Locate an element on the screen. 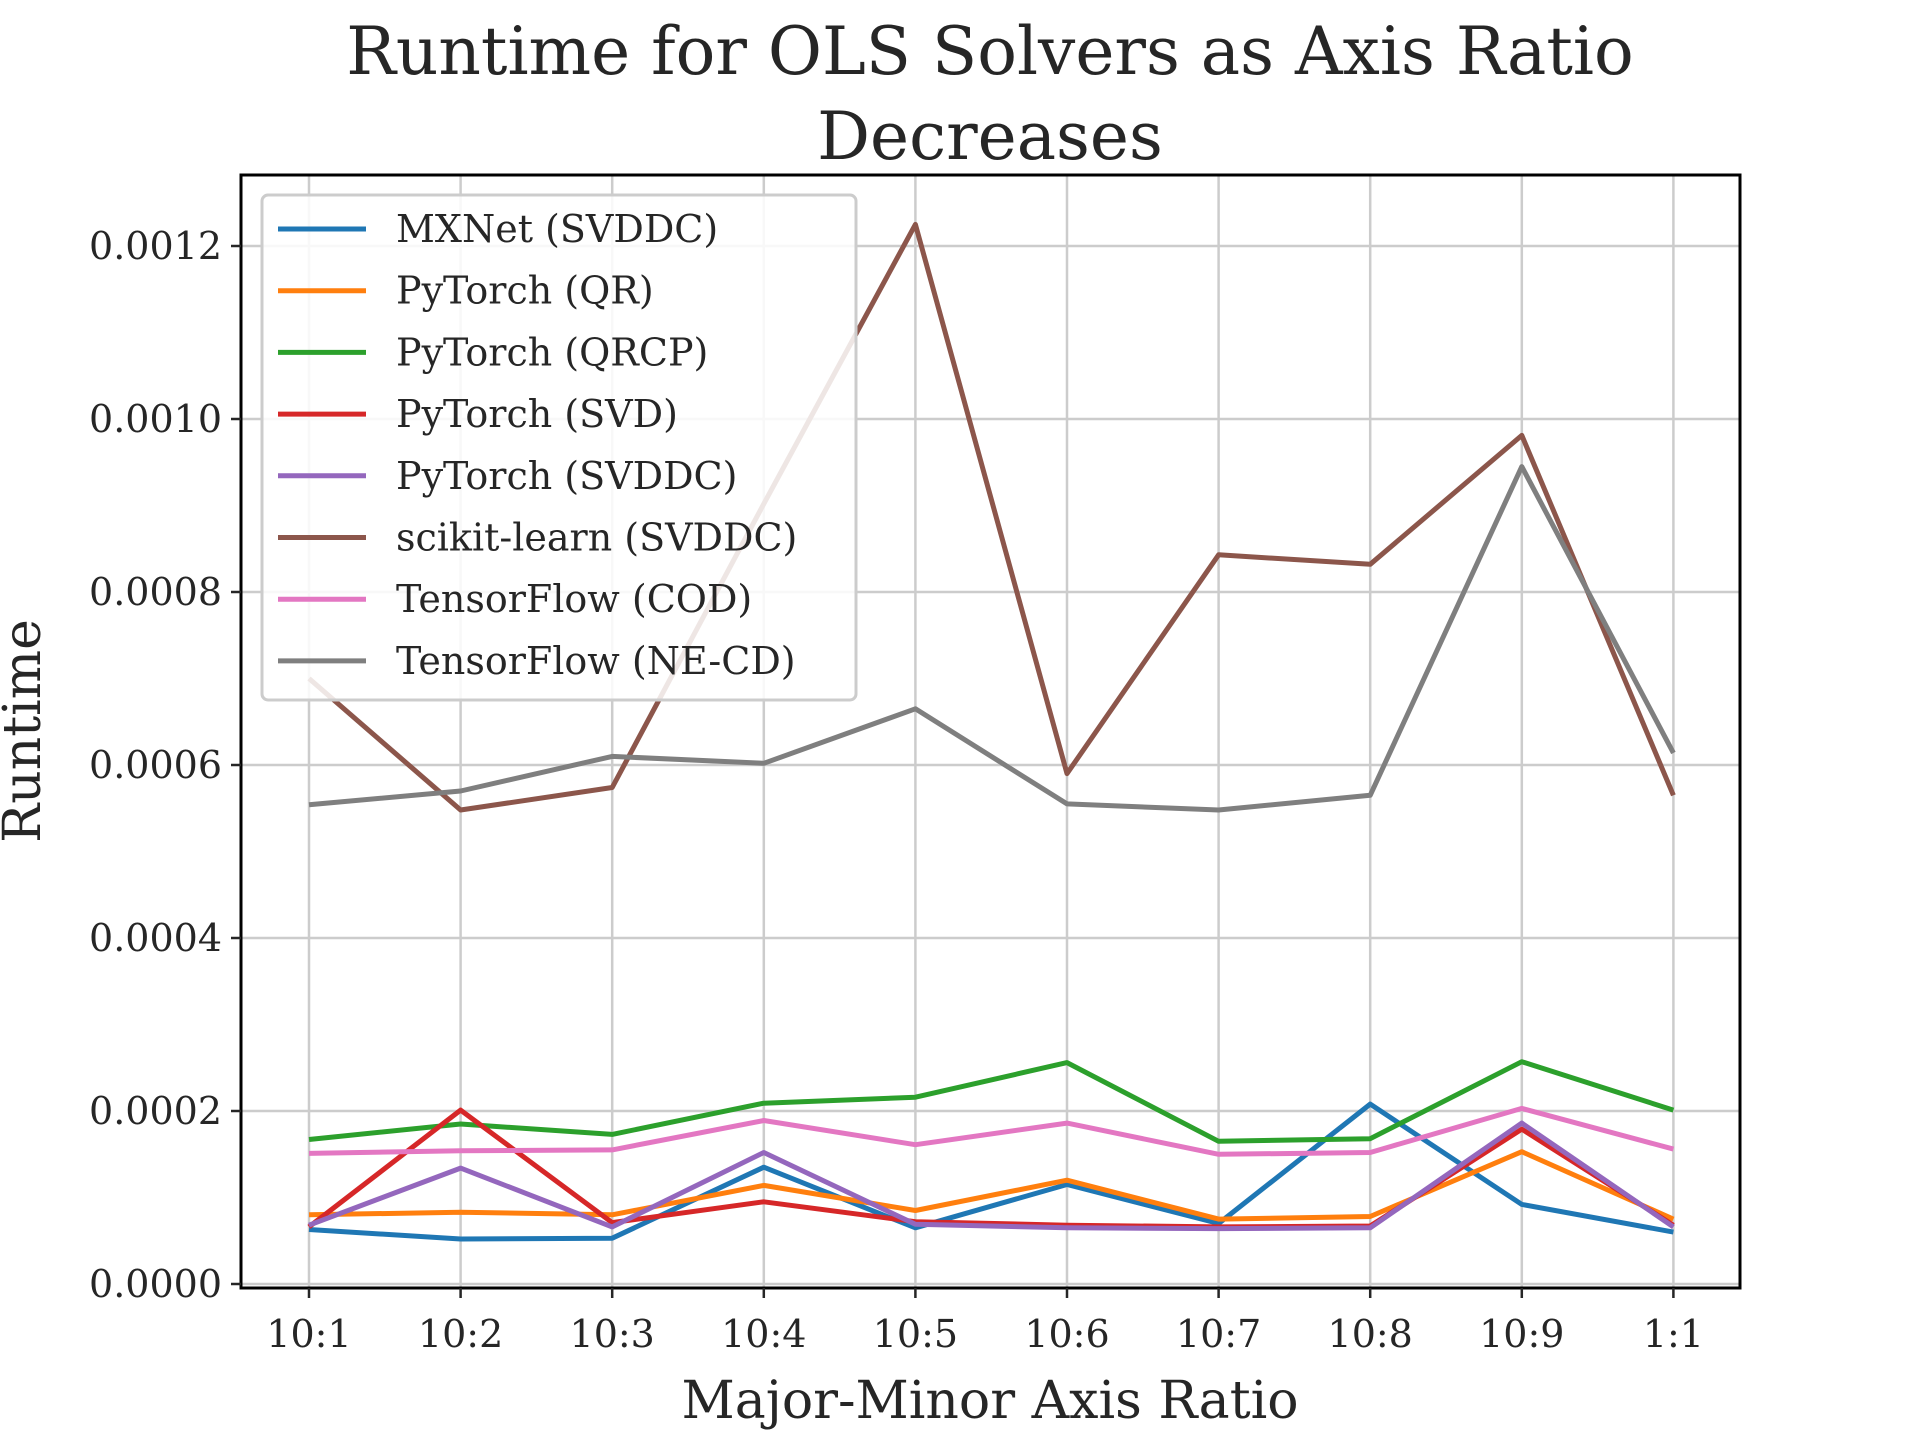 Image resolution: width=1920 pixels, height=1445 pixels. y-tick-label: 0.0000 is located at coordinates (155, 1284).